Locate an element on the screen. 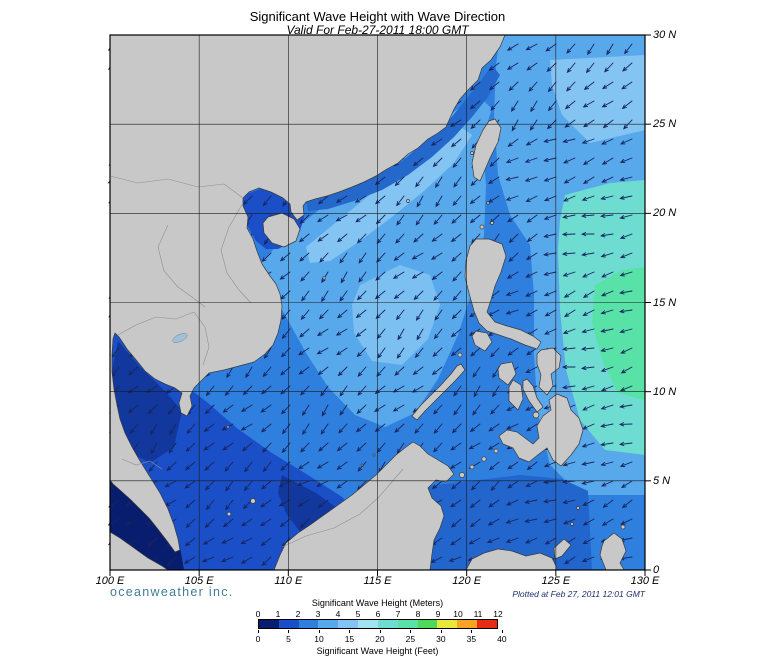  feet-tick-value: 10 is located at coordinates (319, 639).